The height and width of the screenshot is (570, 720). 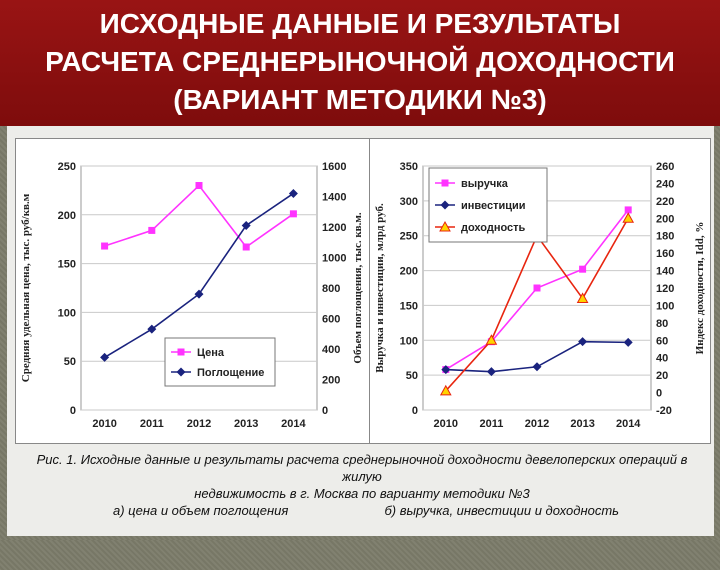 I want to click on chart-a-ytick-label: 50, so click(x=70, y=362).